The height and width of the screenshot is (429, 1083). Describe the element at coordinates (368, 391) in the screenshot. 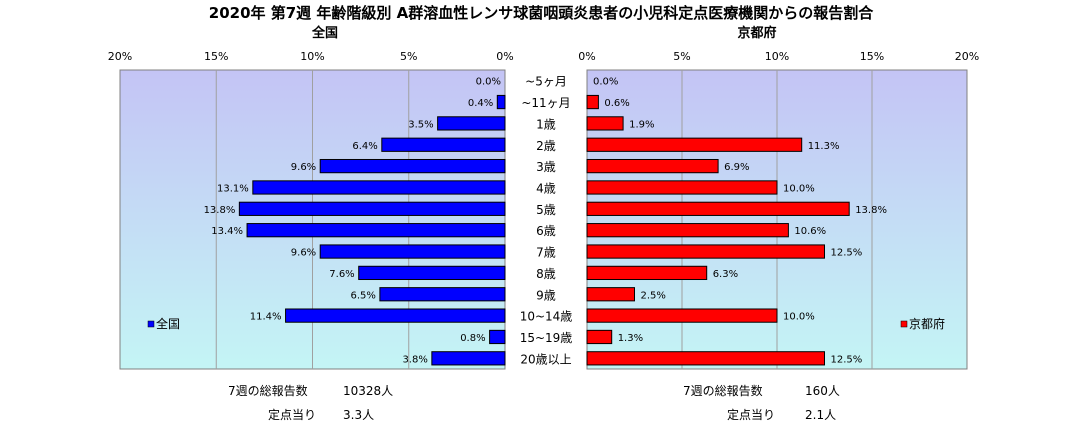

I see `national-footer-total-value: 10328人` at that location.